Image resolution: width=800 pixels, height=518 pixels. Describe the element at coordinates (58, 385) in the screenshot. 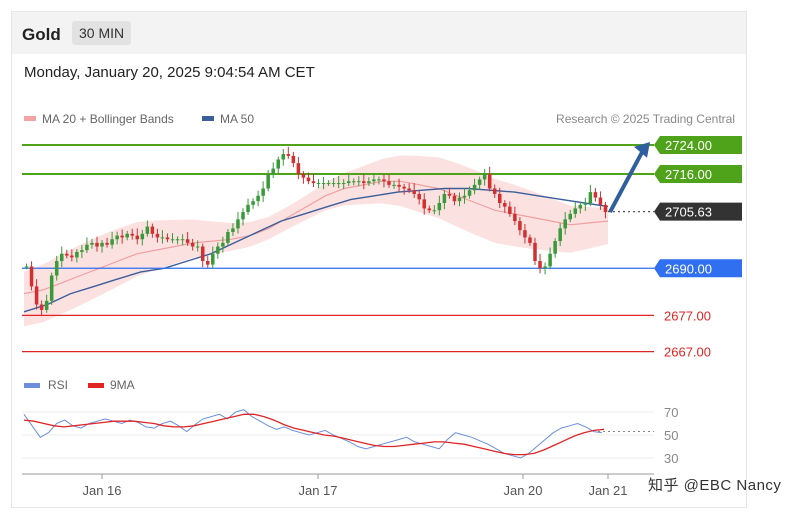

I see `rsi-legend-label-0: RSI` at that location.